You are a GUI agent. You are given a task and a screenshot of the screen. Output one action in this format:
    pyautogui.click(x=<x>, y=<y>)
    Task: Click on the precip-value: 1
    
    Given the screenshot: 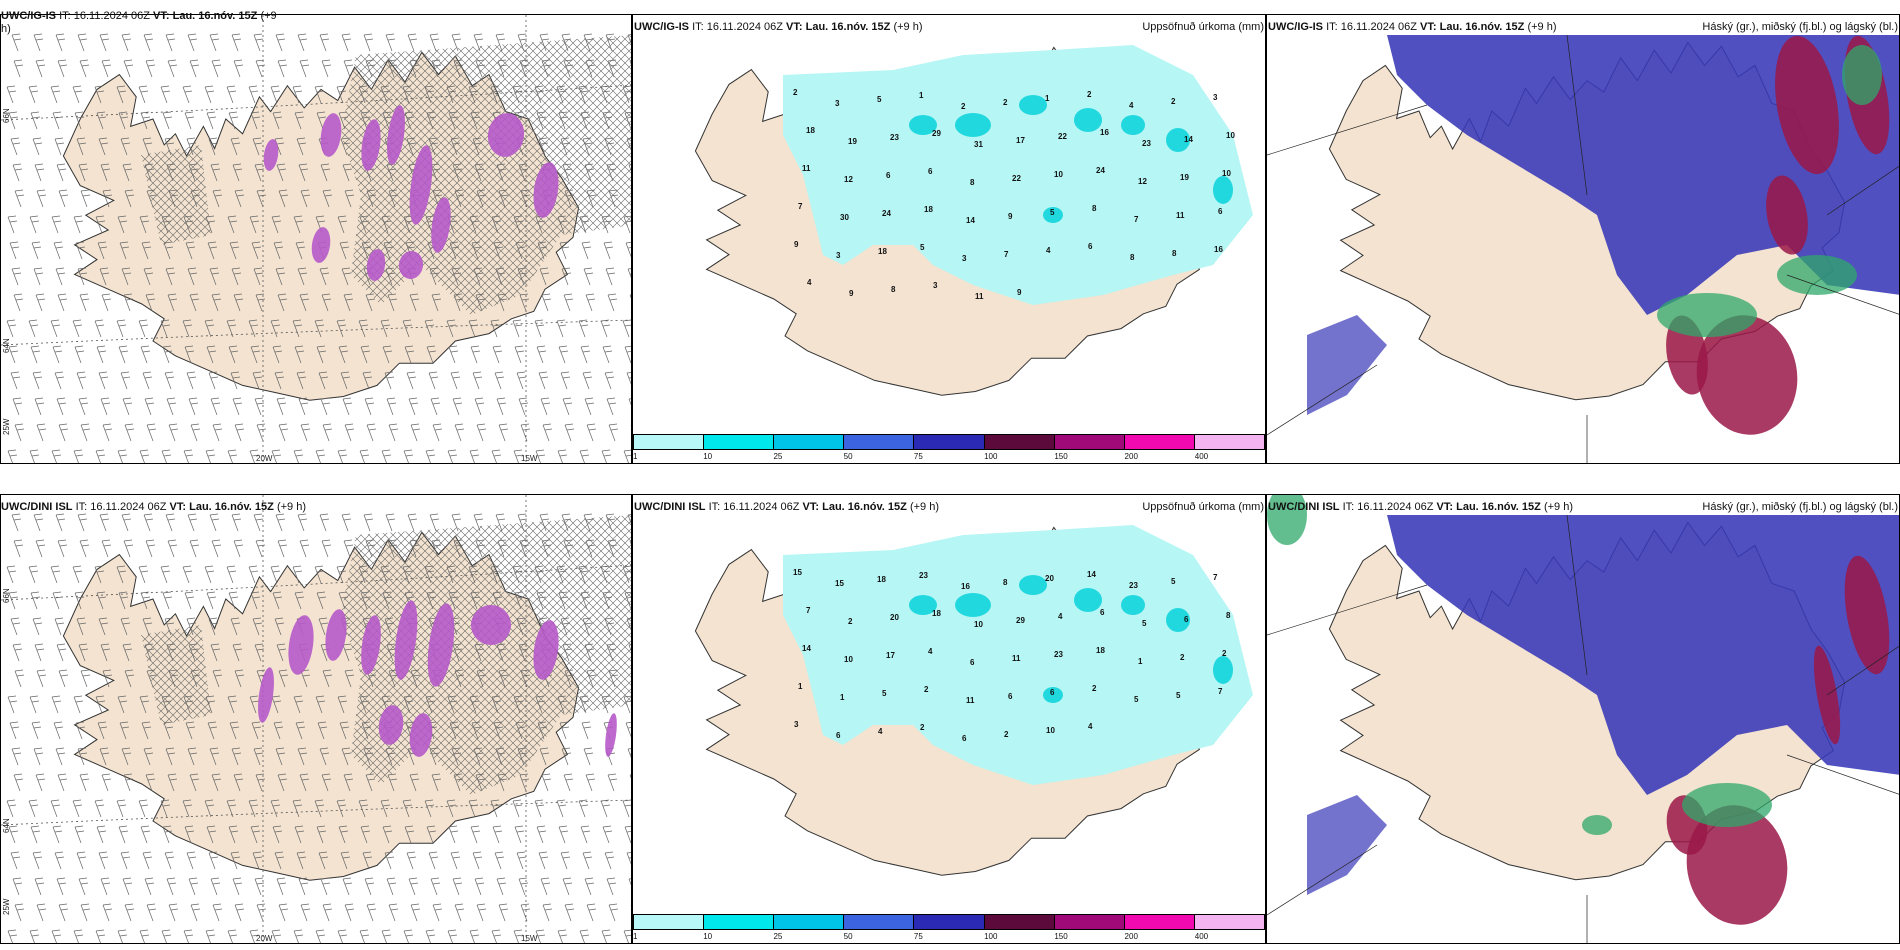 What is the action you would take?
    pyautogui.click(x=1140, y=661)
    